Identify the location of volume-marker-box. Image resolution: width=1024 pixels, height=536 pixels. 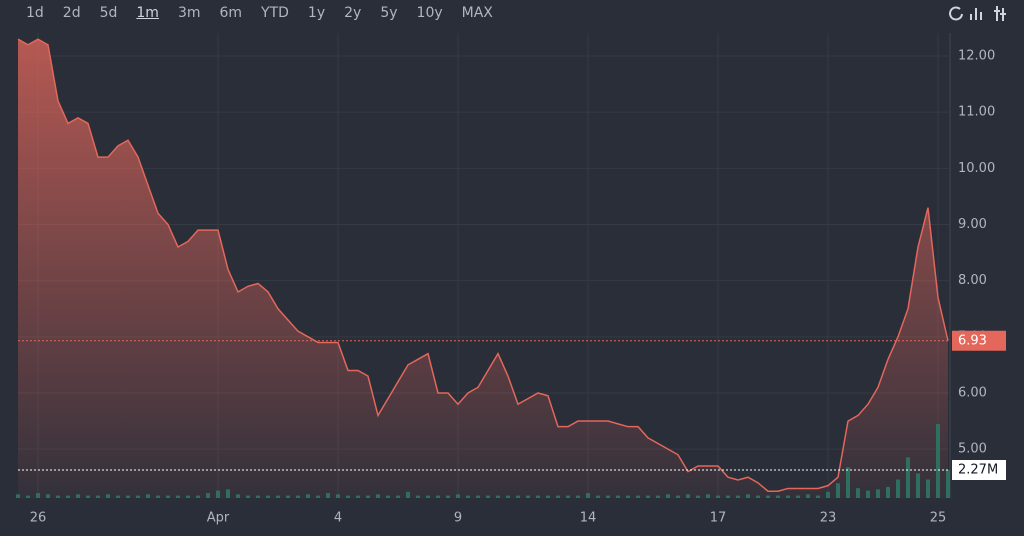
(979, 470).